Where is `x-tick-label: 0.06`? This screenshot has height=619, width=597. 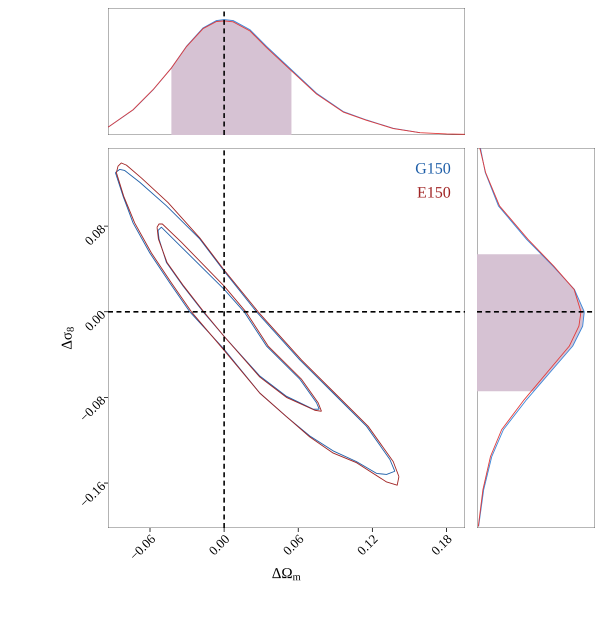 x-tick-label: 0.06 is located at coordinates (294, 544).